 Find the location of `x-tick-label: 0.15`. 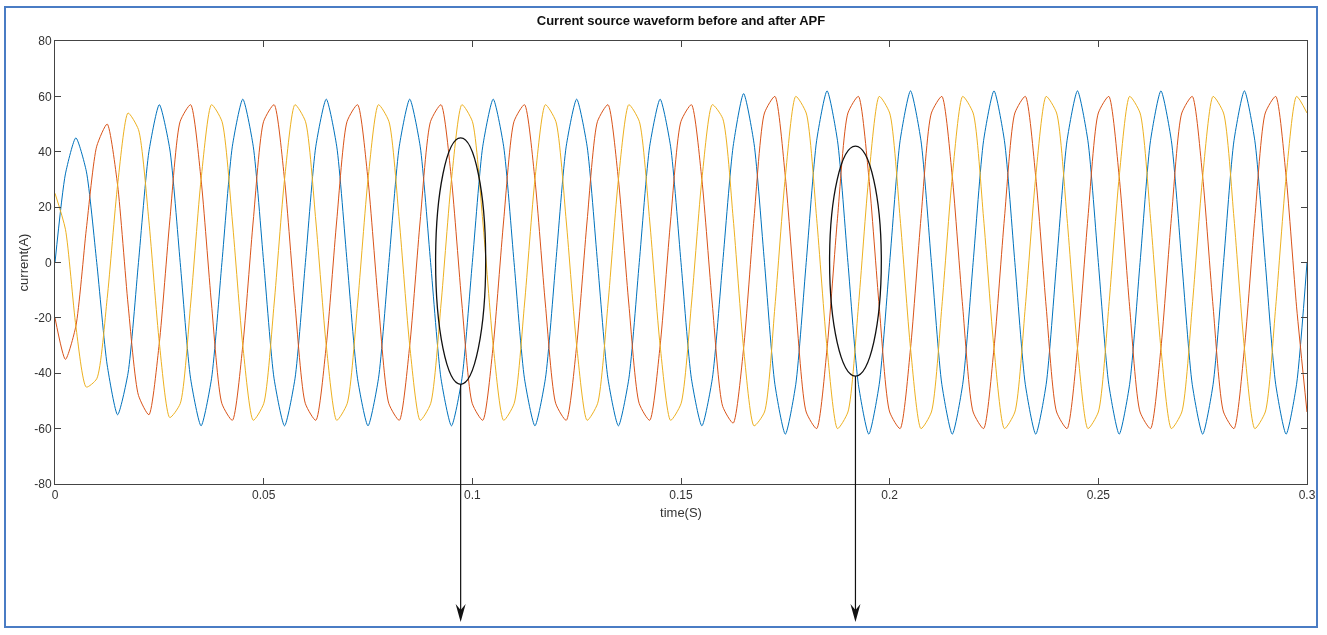

x-tick-label: 0.15 is located at coordinates (681, 495).